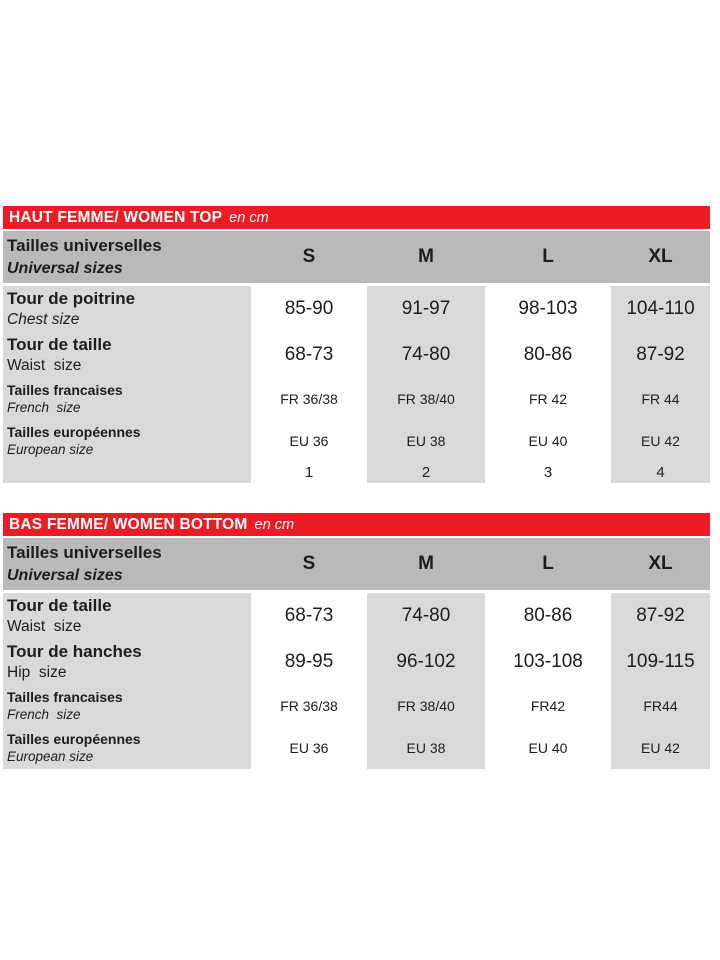  Describe the element at coordinates (426, 309) in the screenshot. I see `size-value: 91-97` at that location.